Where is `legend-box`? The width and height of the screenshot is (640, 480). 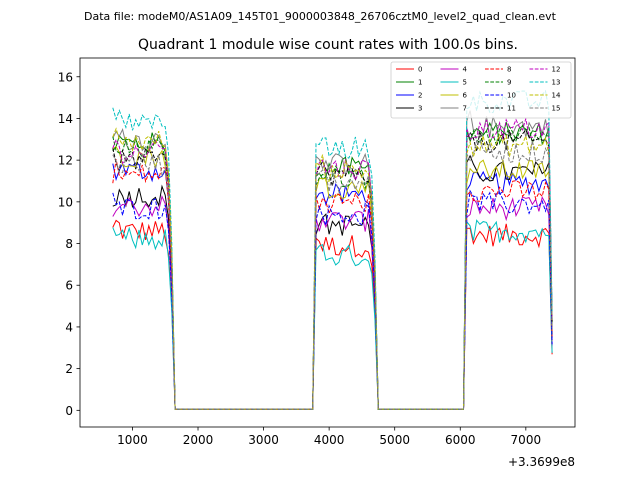
legend-box is located at coordinates (481, 90).